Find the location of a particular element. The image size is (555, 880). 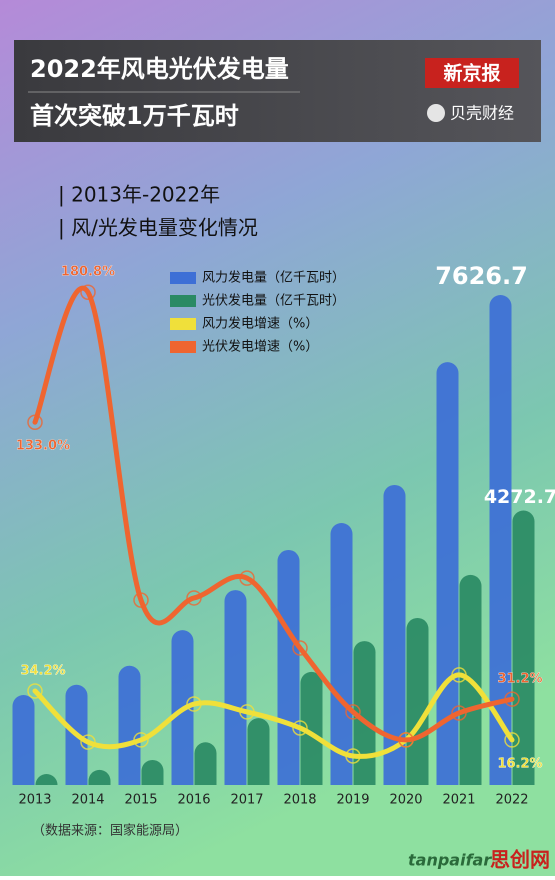

header-band is located at coordinates (277, 91).